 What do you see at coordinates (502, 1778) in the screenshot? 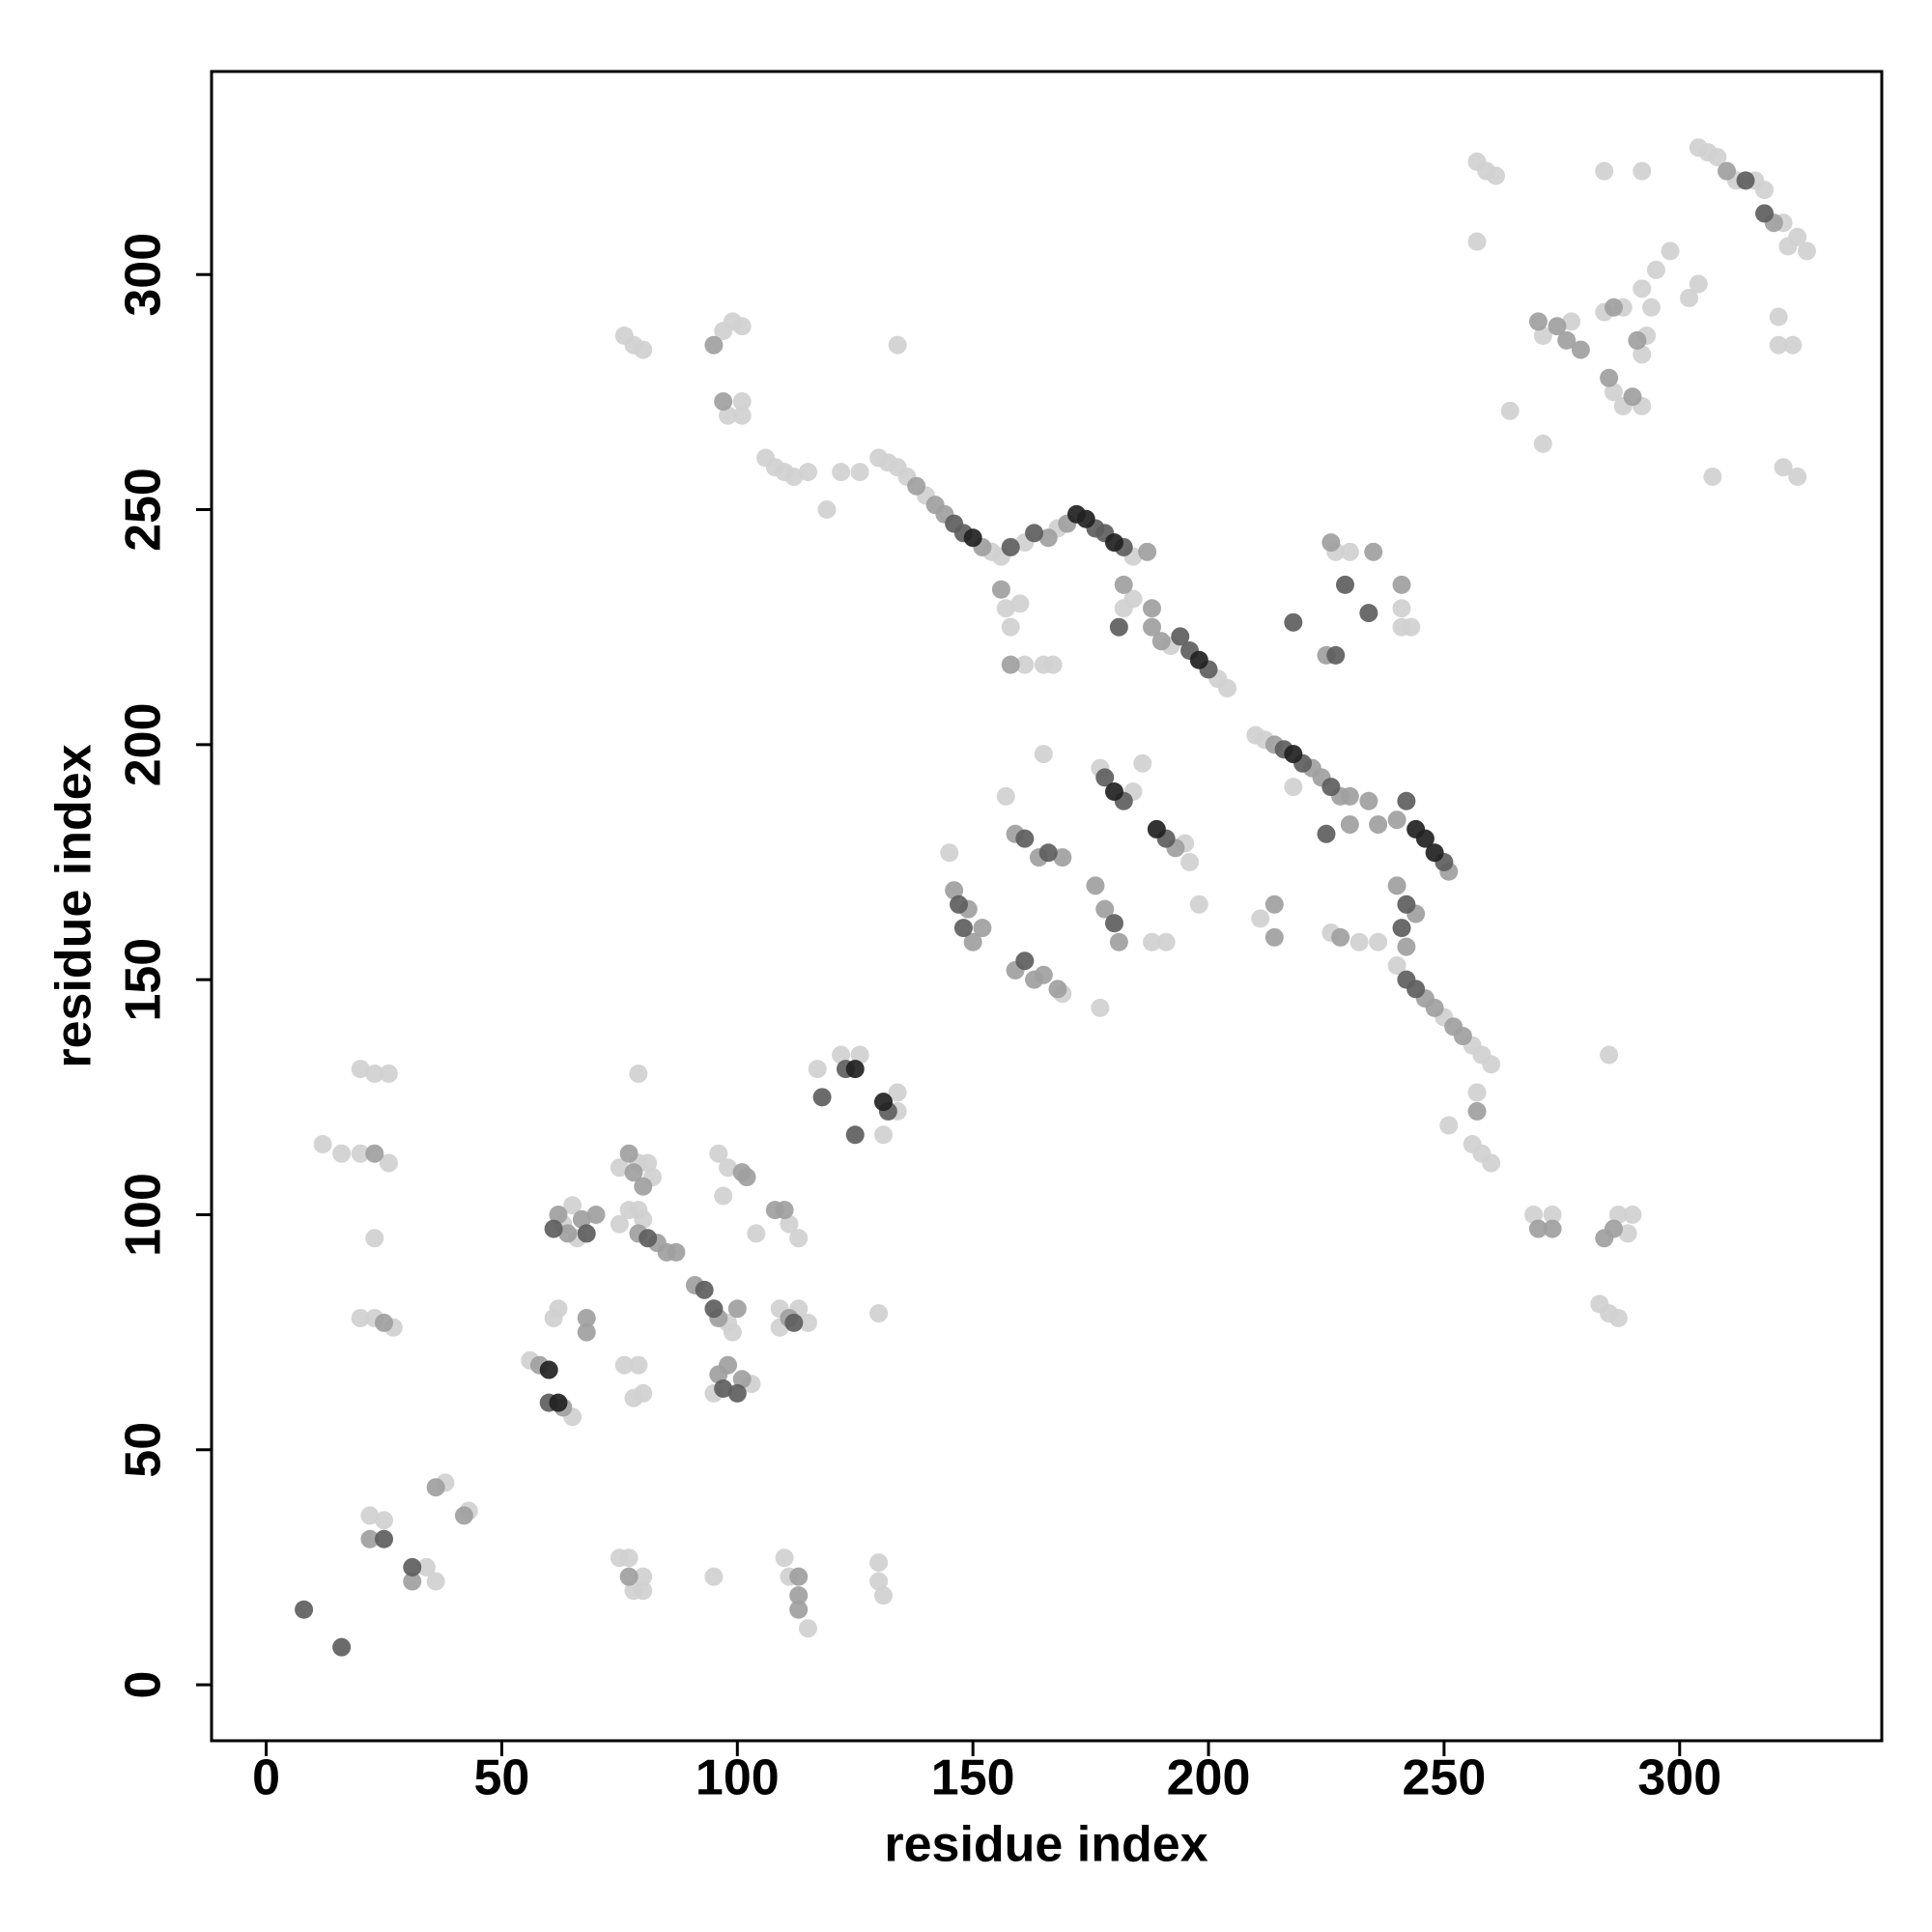
I see `x-tick-label: 50` at bounding box center [502, 1778].